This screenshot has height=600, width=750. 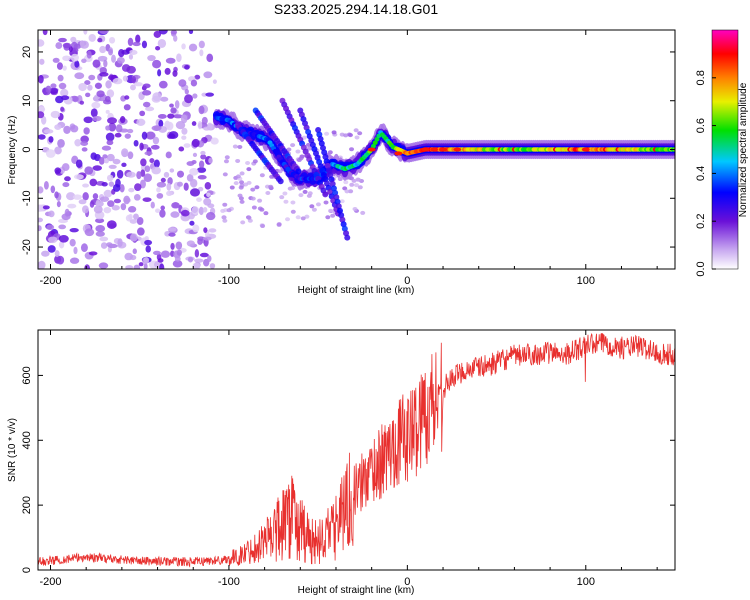 What do you see at coordinates (50, 281) in the screenshot?
I see `x-tick-label: -200` at bounding box center [50, 281].